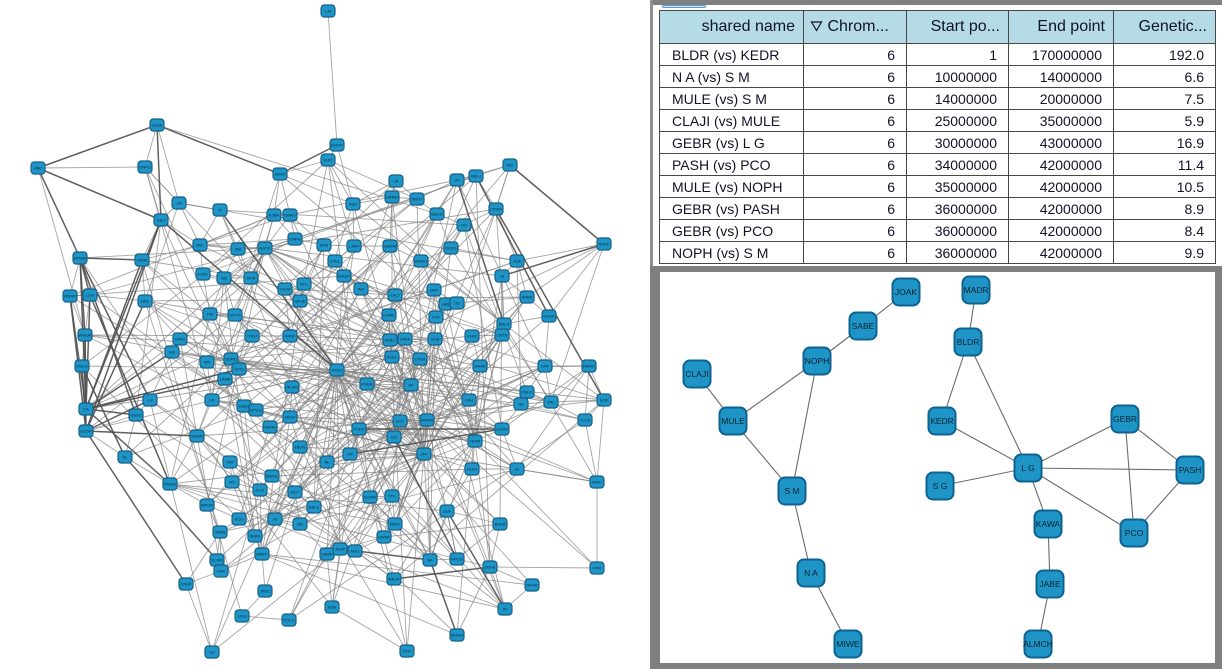  I want to click on svg-text: HJPG, so click(180, 339).